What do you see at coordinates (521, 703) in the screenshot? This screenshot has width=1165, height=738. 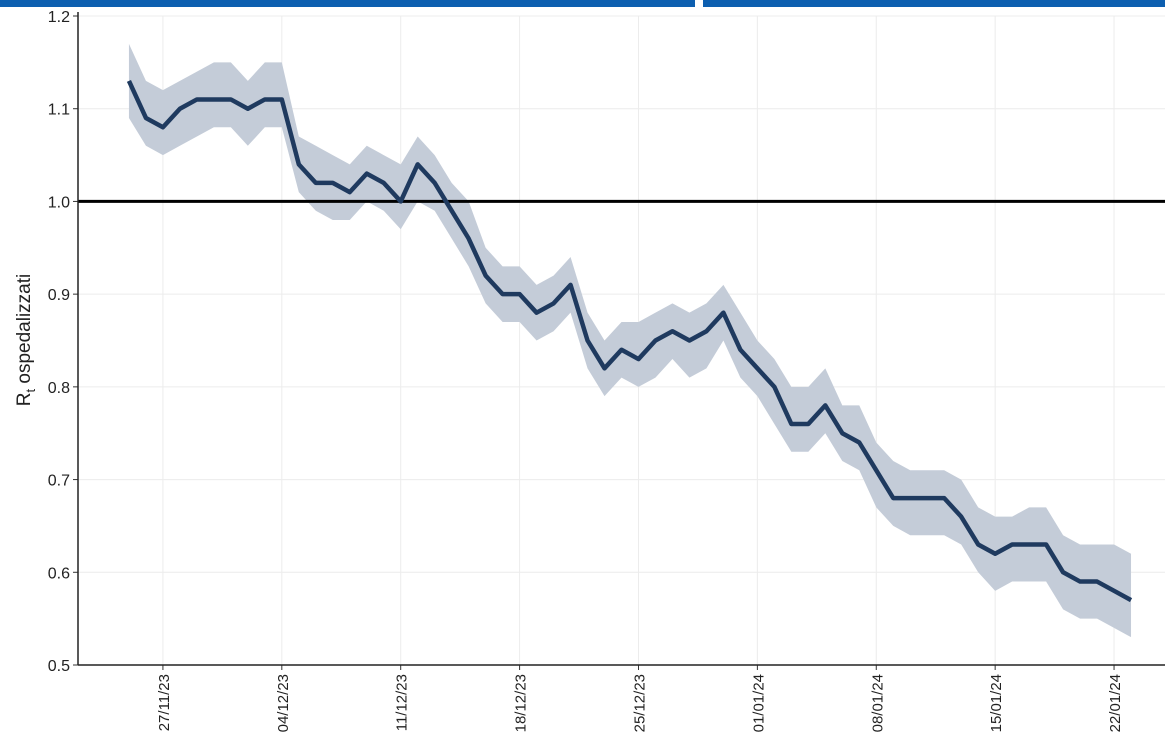 I see `x-tick-label: 18/12/23` at bounding box center [521, 703].